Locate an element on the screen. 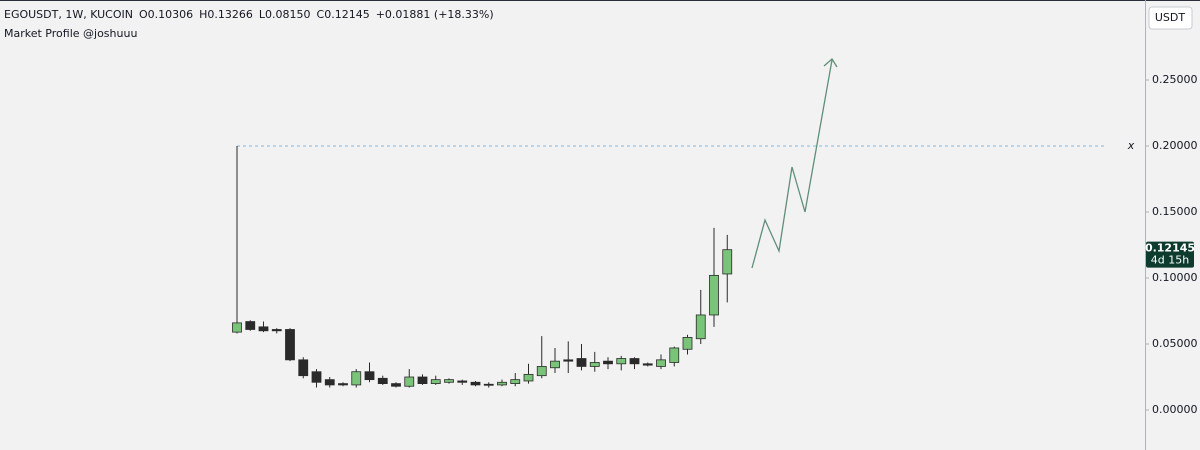 The height and width of the screenshot is (450, 1200). indicator-label: Market Profile @joshuuu is located at coordinates (70, 33).